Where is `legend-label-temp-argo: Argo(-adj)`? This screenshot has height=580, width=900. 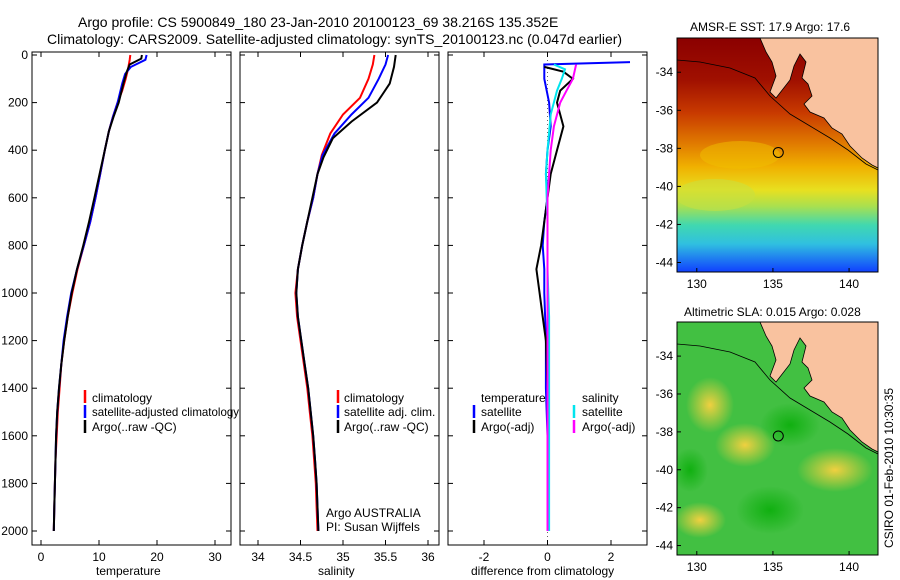 legend-label-temp-argo: Argo(-adj) is located at coordinates (507, 427).